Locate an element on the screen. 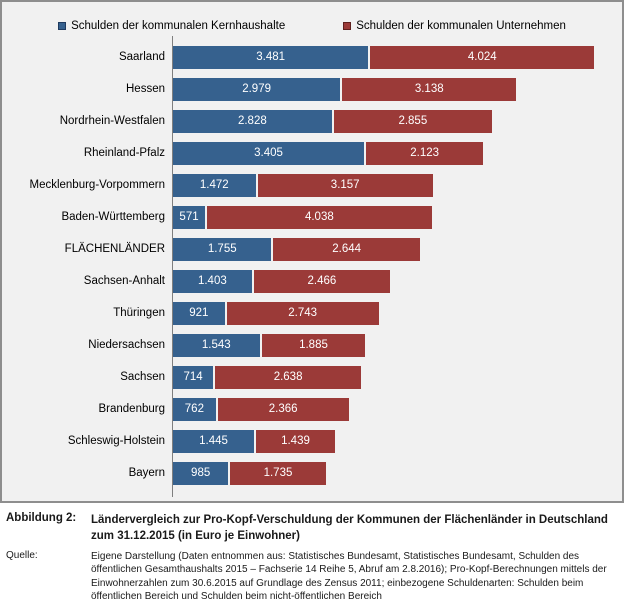  chart-row: Thüringen 921 2.743 is located at coordinates (312, 313).